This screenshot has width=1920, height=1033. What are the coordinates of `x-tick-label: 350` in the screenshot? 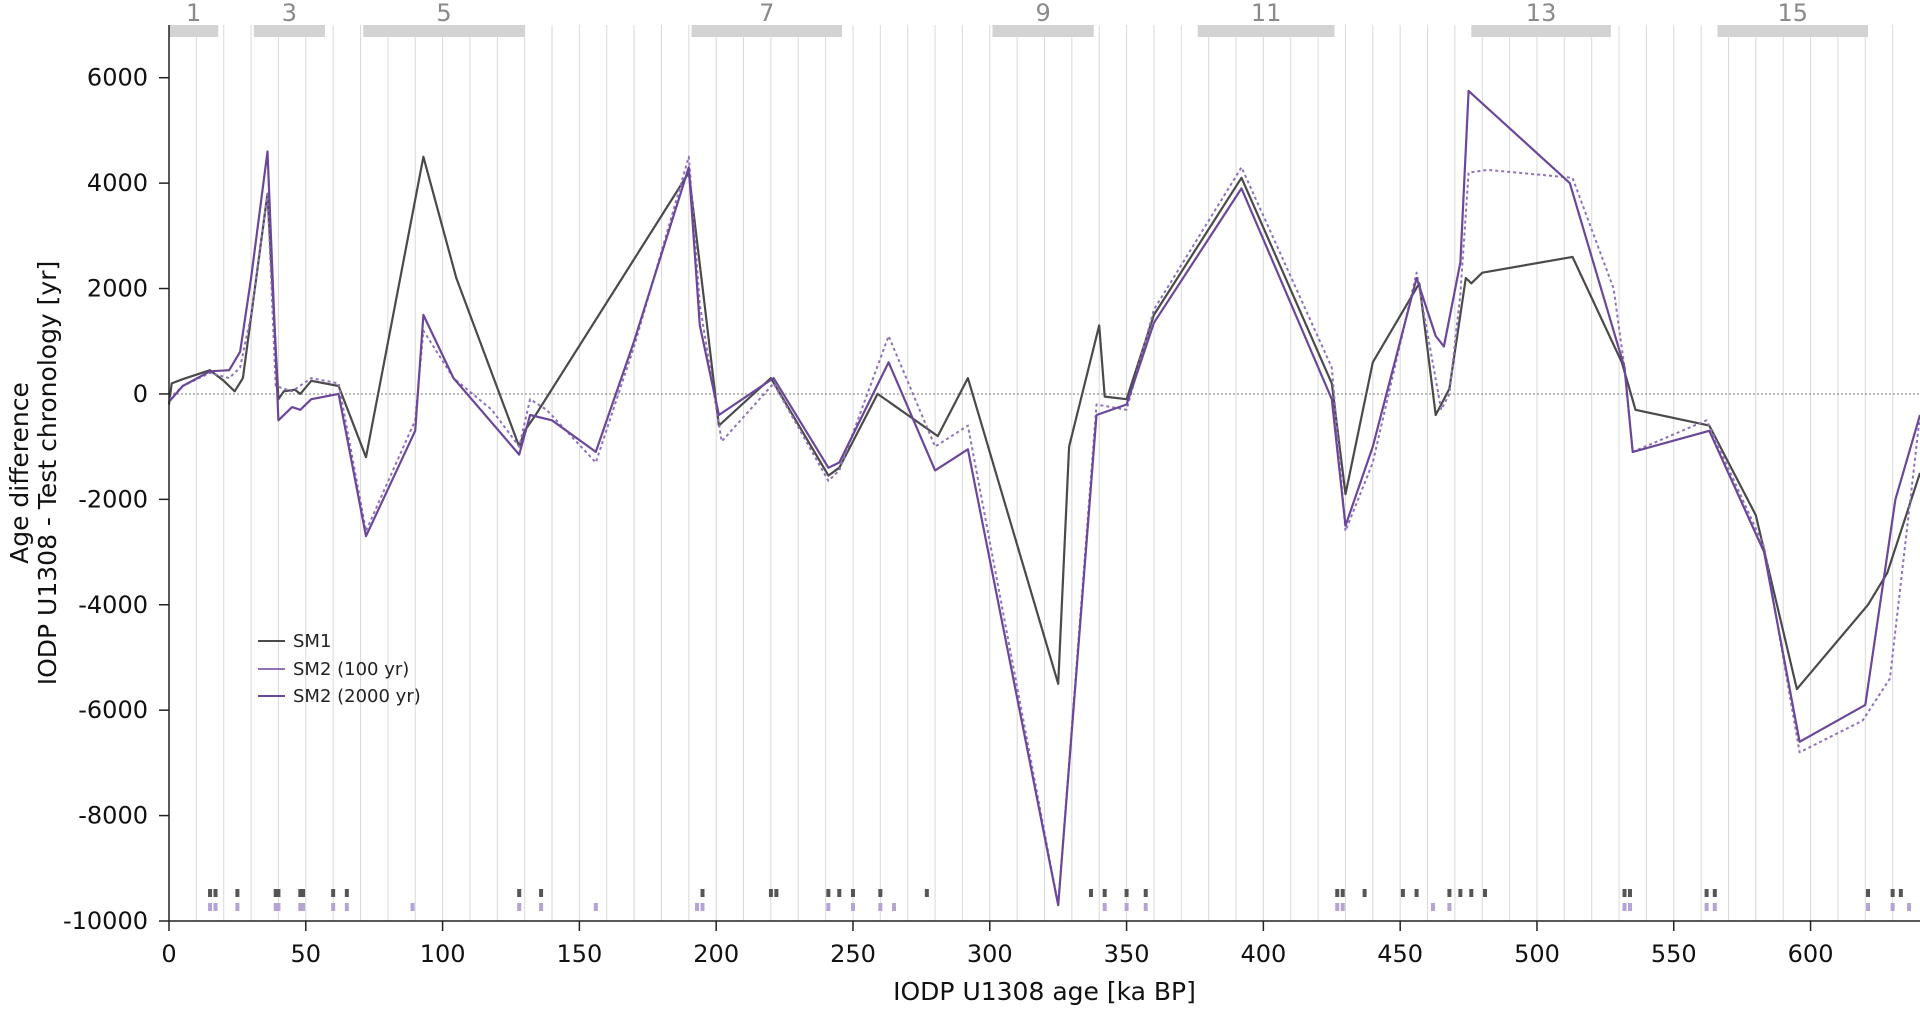 It's located at (1127, 954).